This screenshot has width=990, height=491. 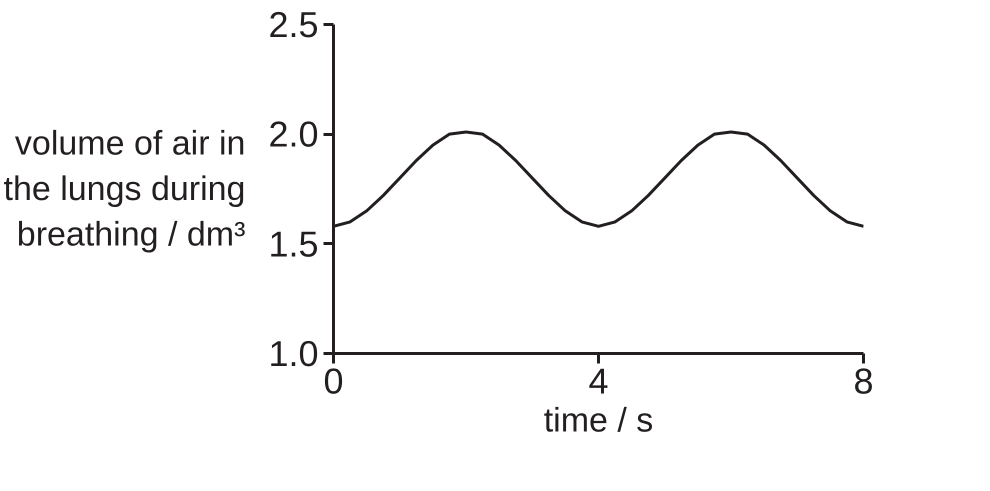 I want to click on y-tick-label: 2.5, so click(x=293, y=24).